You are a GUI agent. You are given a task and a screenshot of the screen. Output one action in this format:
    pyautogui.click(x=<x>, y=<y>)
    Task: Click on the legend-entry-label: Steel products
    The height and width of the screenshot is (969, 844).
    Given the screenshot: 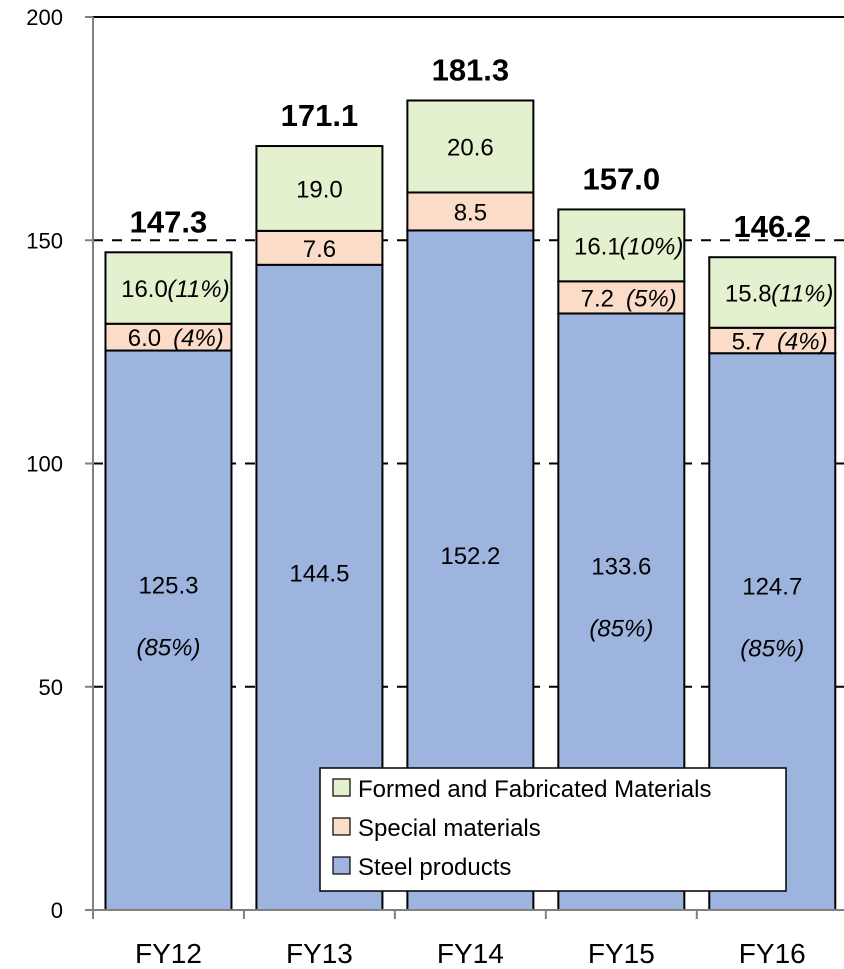 What is the action you would take?
    pyautogui.click(x=434, y=867)
    